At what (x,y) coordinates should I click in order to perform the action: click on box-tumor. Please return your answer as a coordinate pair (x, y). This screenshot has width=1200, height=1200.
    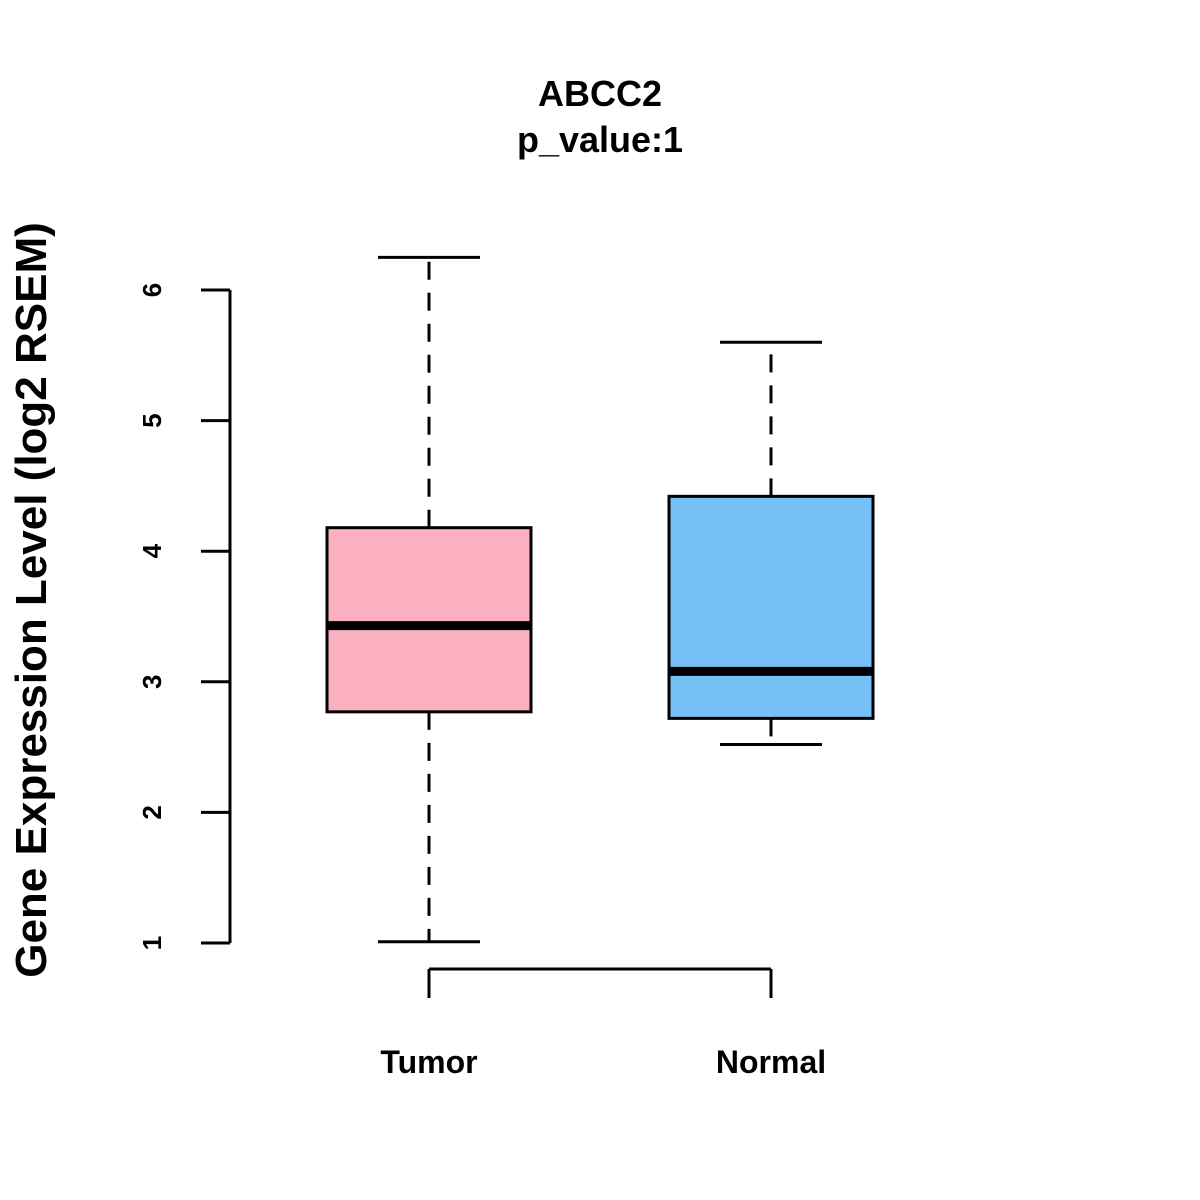
    Looking at the image, I should click on (429, 599).